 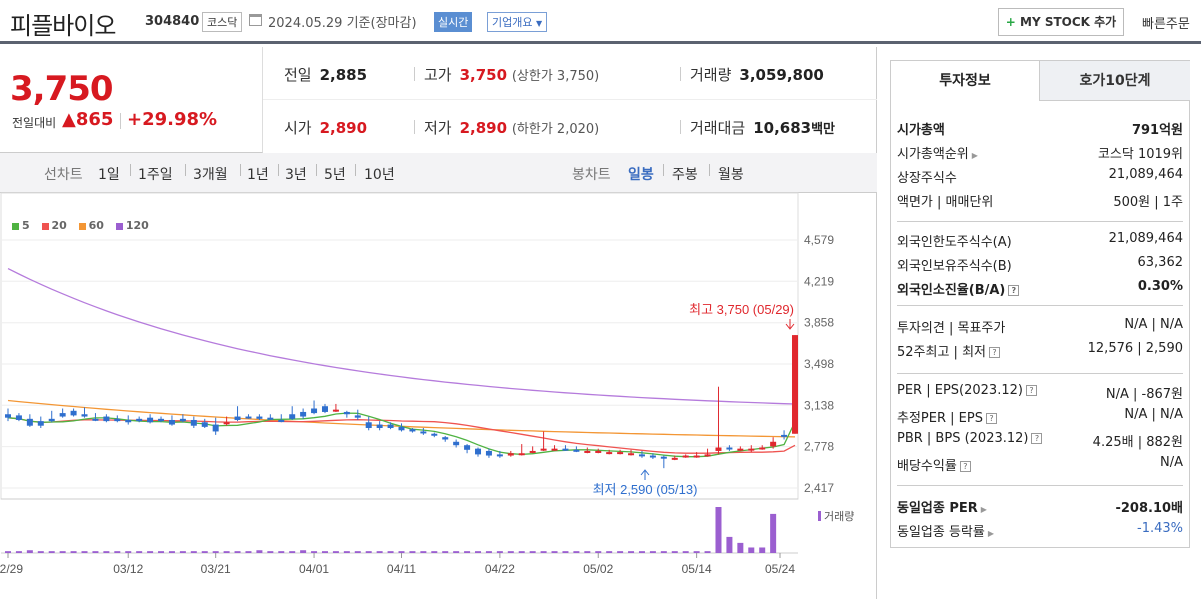 I want to click on tab-investment-info: 투자정보, so click(x=965, y=81).